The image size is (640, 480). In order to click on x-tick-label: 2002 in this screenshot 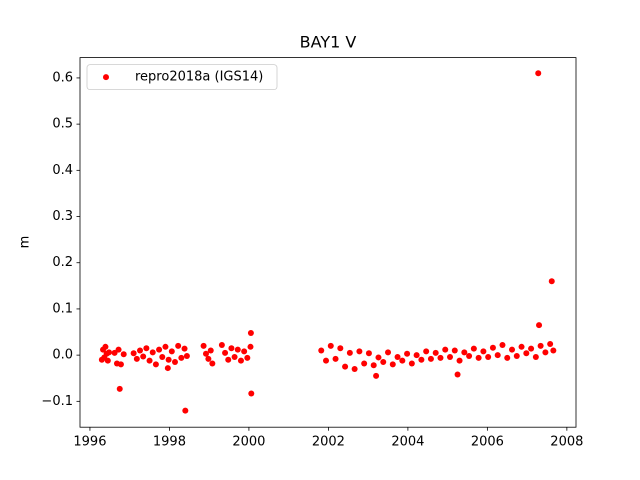, I will do `click(328, 442)`.